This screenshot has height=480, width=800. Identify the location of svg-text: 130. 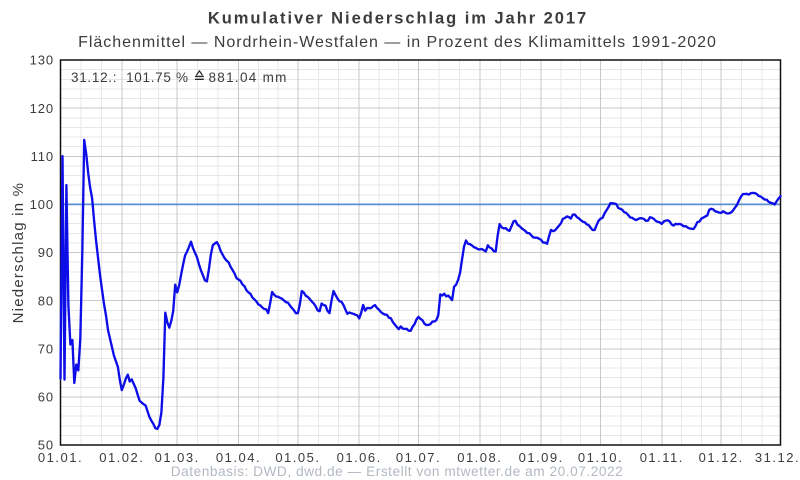
(42, 60).